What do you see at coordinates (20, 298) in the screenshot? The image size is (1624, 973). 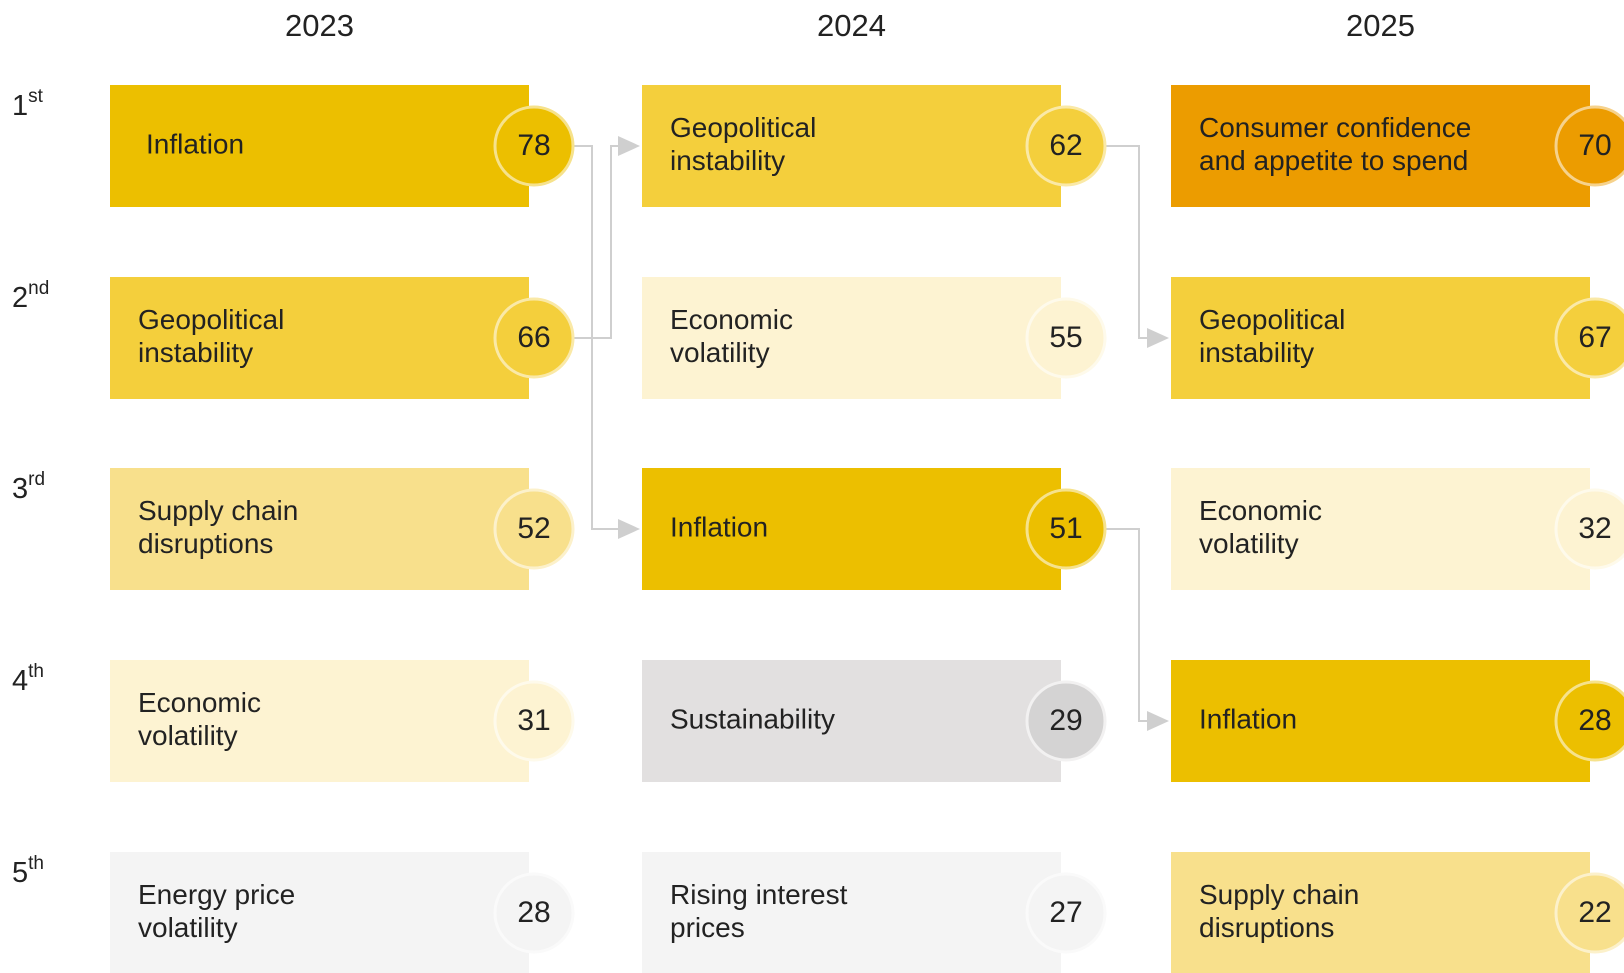 I see `rank-number: 2` at bounding box center [20, 298].